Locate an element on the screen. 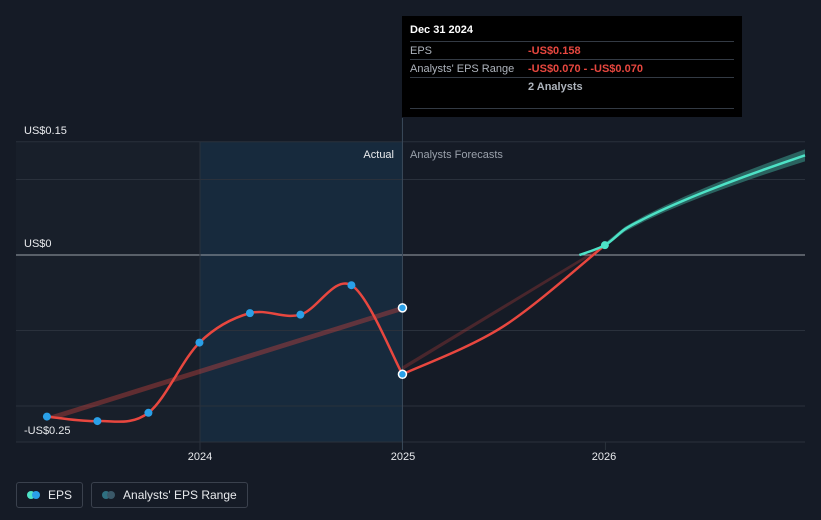 The image size is (821, 520). forecast-range-band is located at coordinates (704, 198).